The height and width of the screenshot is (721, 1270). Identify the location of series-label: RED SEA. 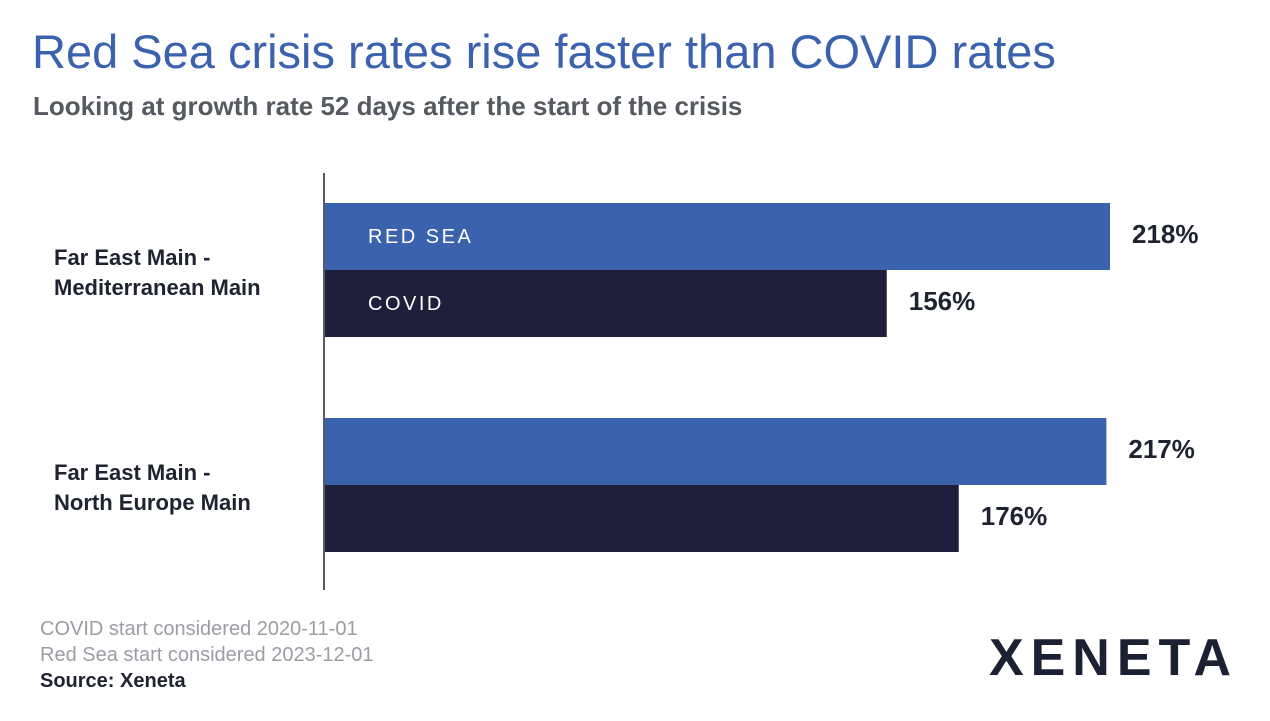
(420, 237).